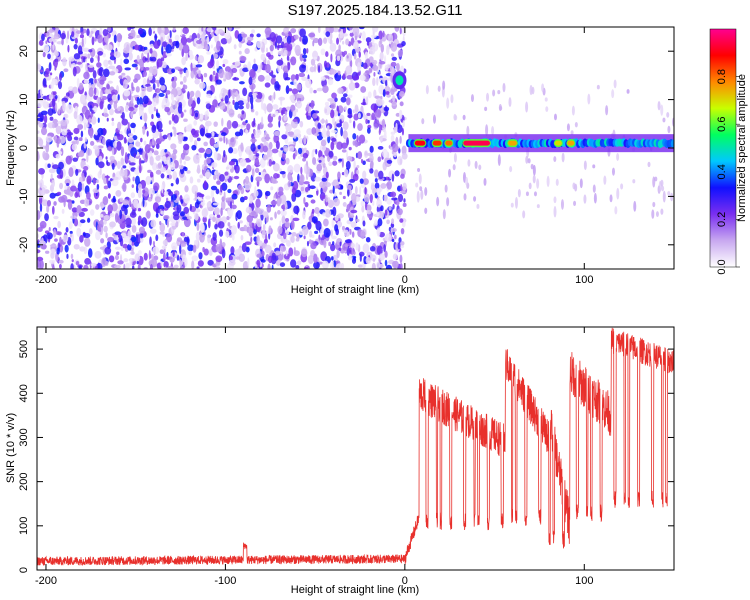 The width and height of the screenshot is (750, 600). What do you see at coordinates (24, 245) in the screenshot?
I see `y-tick-label: -20` at bounding box center [24, 245].